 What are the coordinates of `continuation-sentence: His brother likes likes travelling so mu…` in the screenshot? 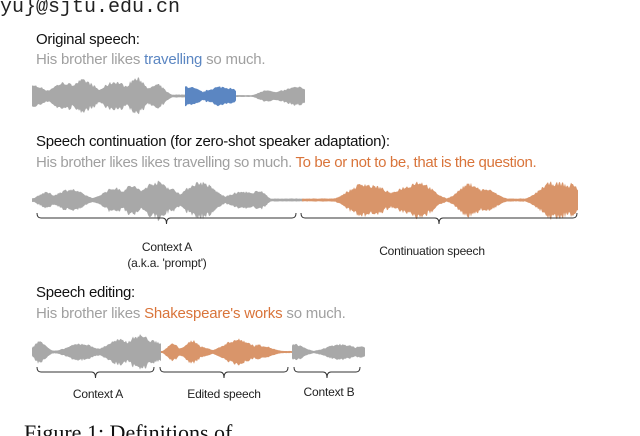 It's located at (286, 162).